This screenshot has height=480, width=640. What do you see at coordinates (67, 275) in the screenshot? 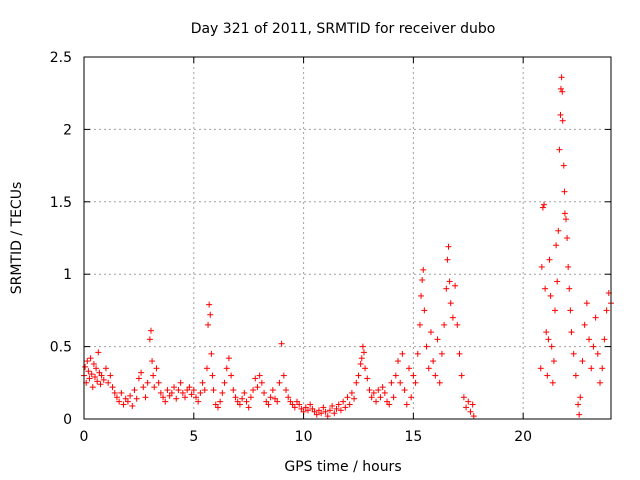
I see `y-tick-label: 1` at bounding box center [67, 275].